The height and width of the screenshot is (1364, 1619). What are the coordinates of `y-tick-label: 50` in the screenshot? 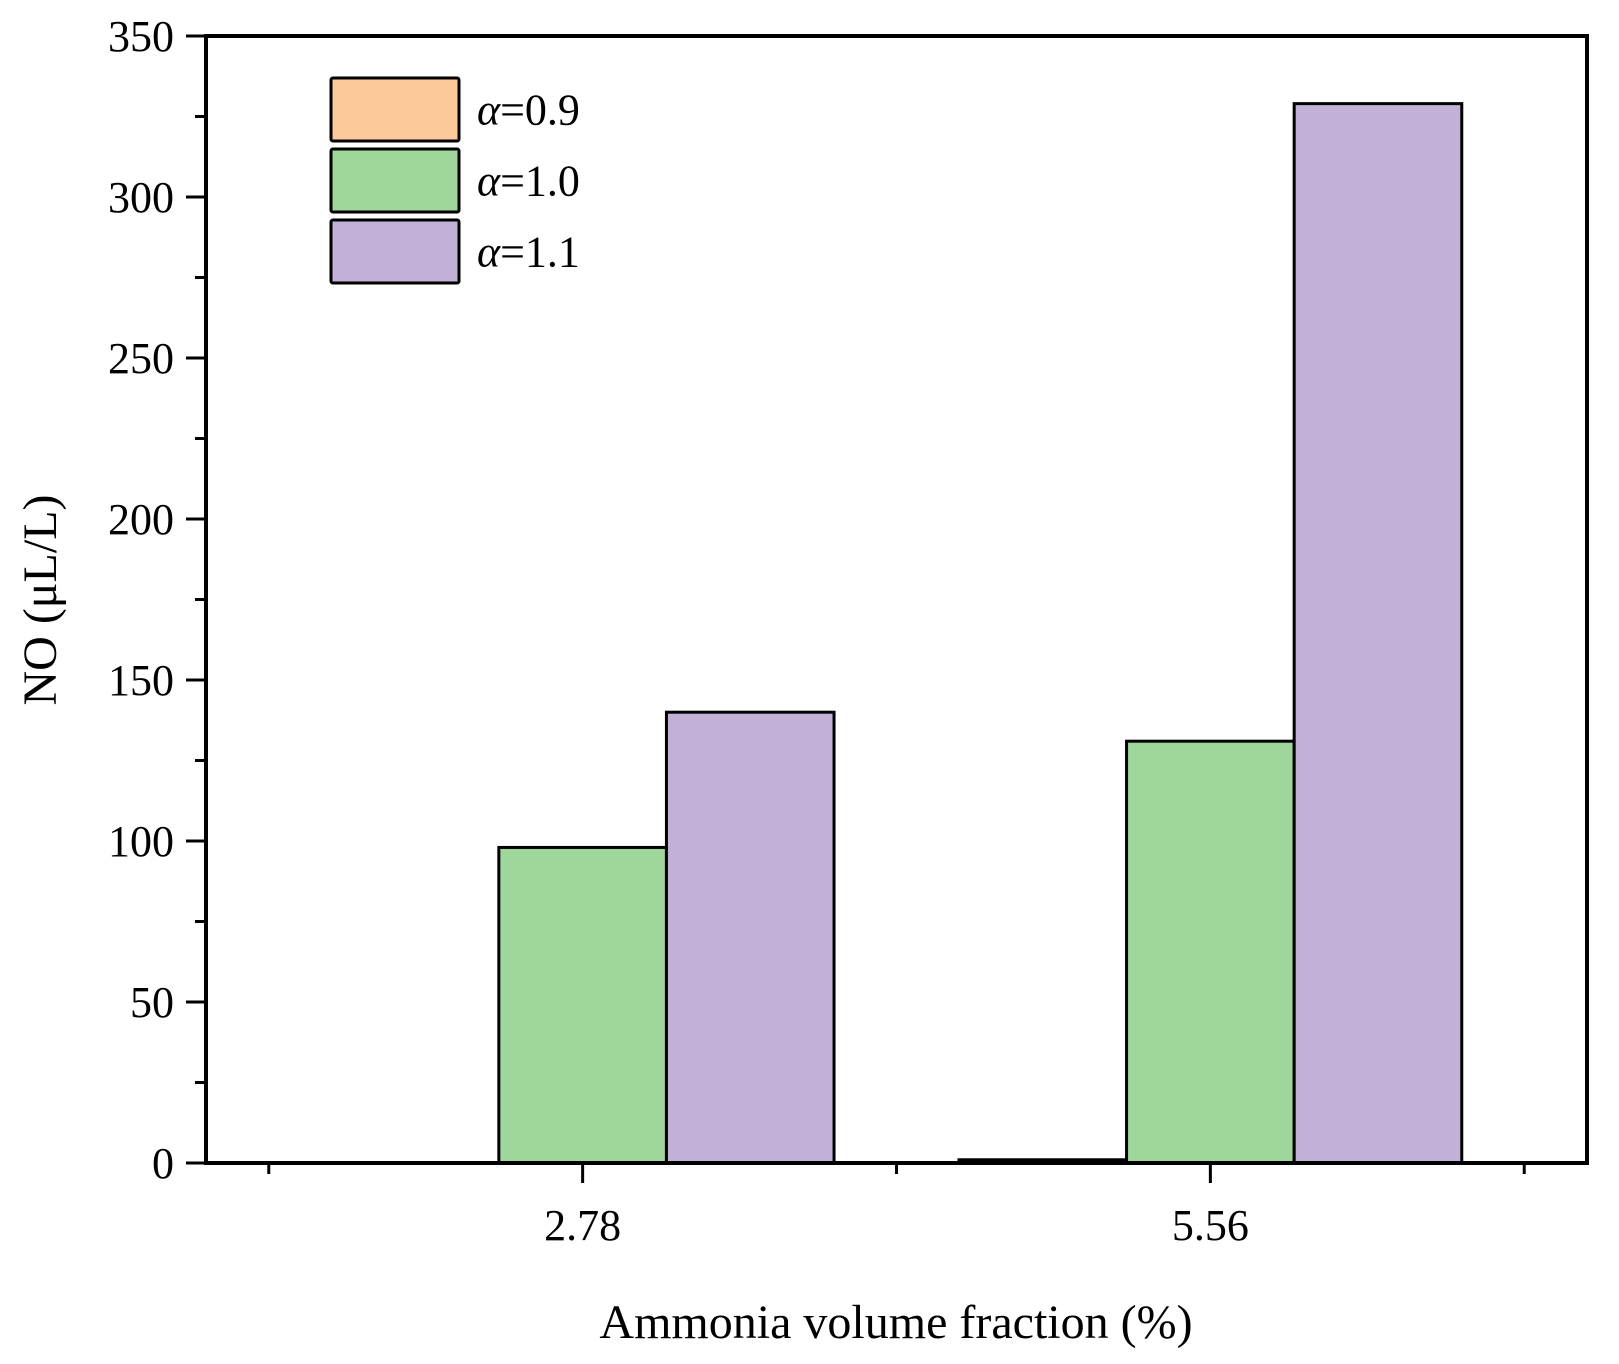 It's located at (152, 1002).